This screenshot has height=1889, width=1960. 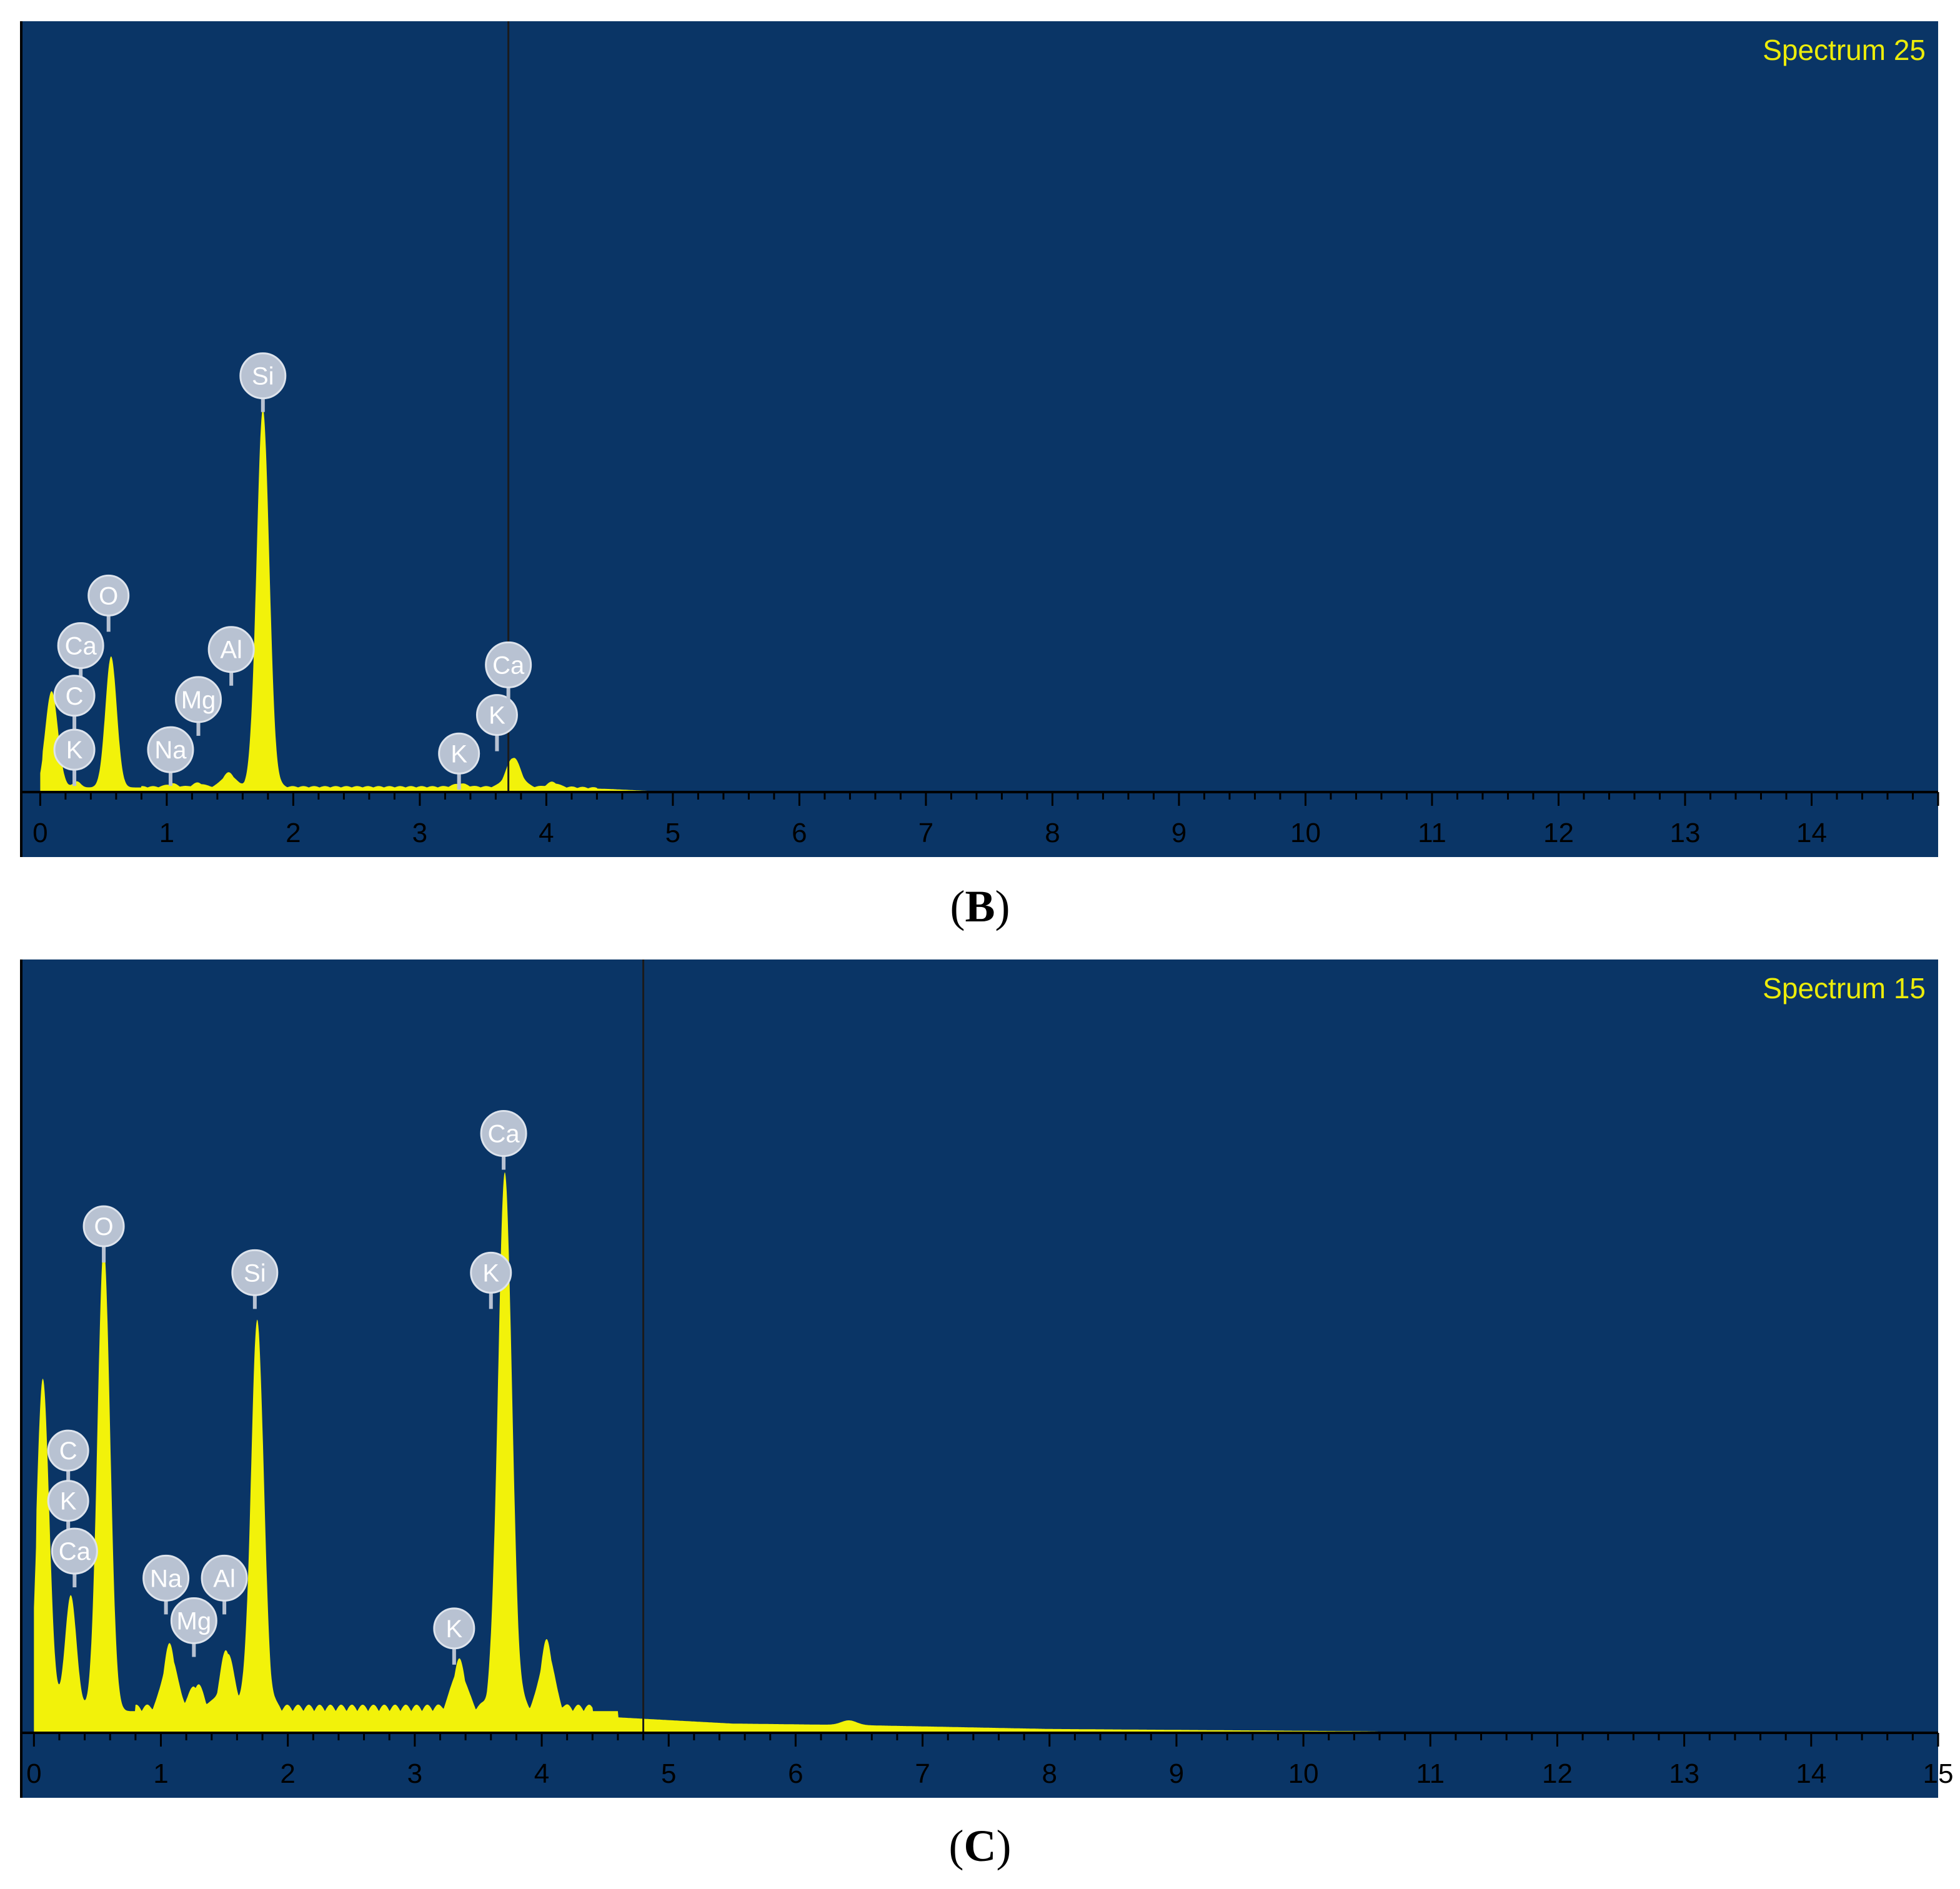 I want to click on x-tick-label: 15, so click(x=1938, y=1773).